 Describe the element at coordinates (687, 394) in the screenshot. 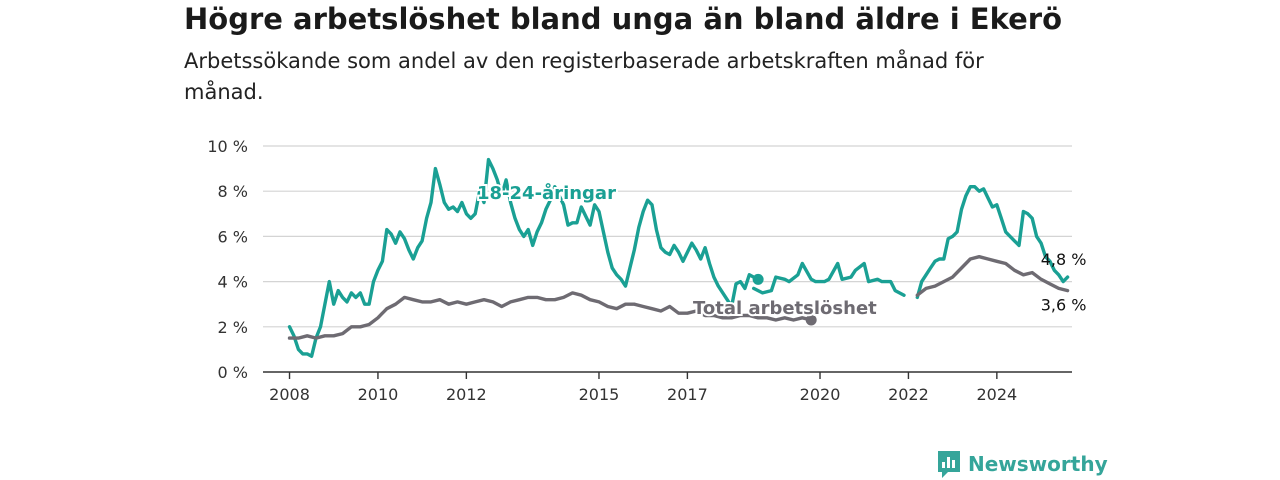

I see `x-tick-label: 2017` at that location.